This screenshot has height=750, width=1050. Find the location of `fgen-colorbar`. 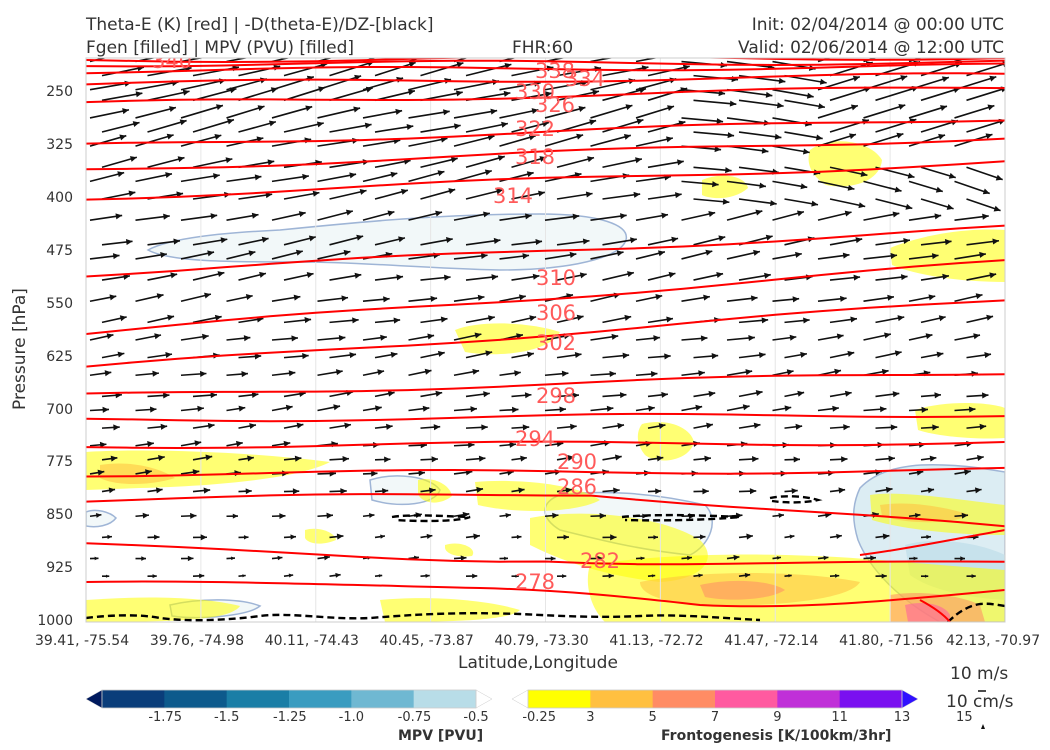

fgen-colorbar is located at coordinates (715, 699).